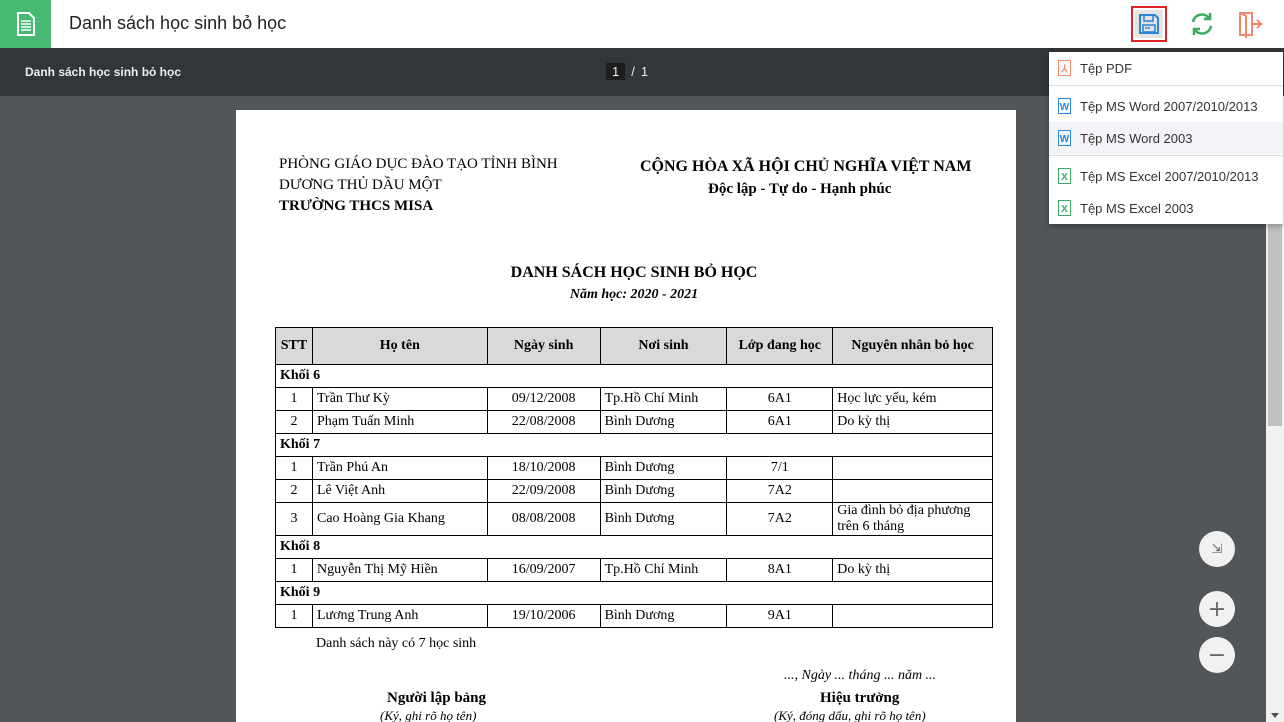 This screenshot has width=1284, height=722. I want to click on signer-left: Người lập bảng, so click(437, 698).